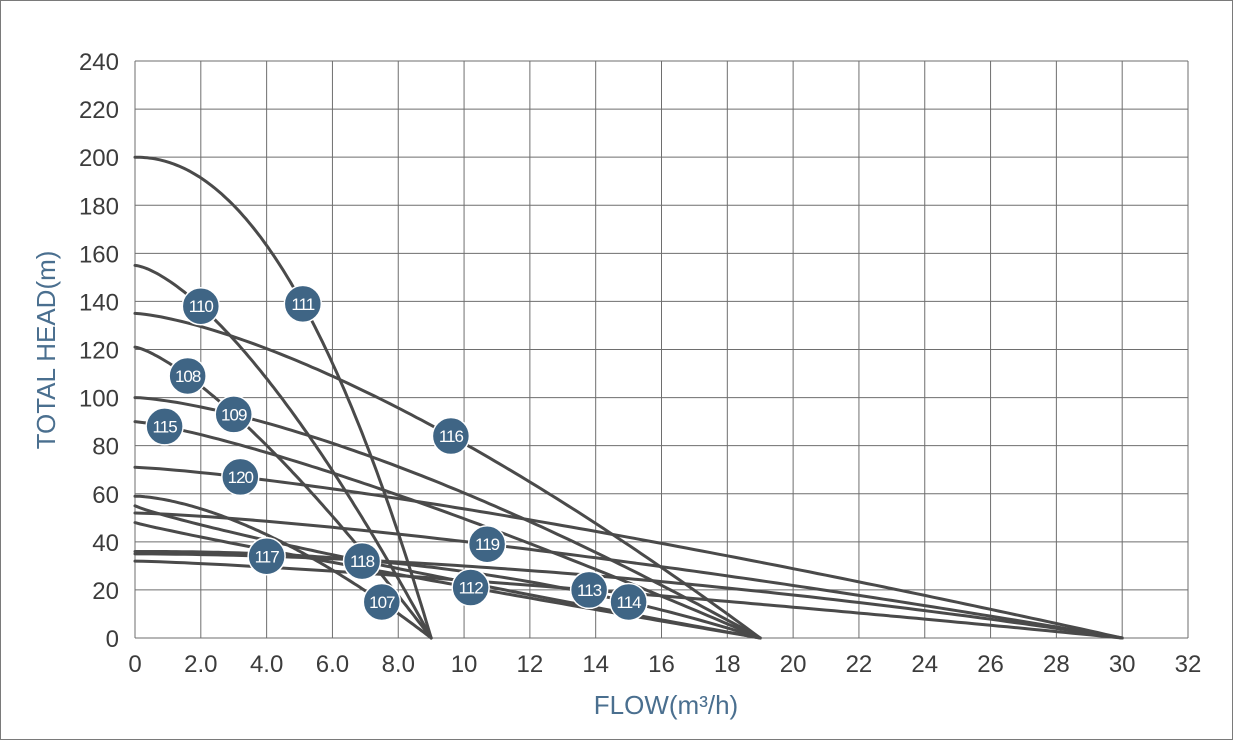  I want to click on y-tick-label: 140, so click(99, 302).